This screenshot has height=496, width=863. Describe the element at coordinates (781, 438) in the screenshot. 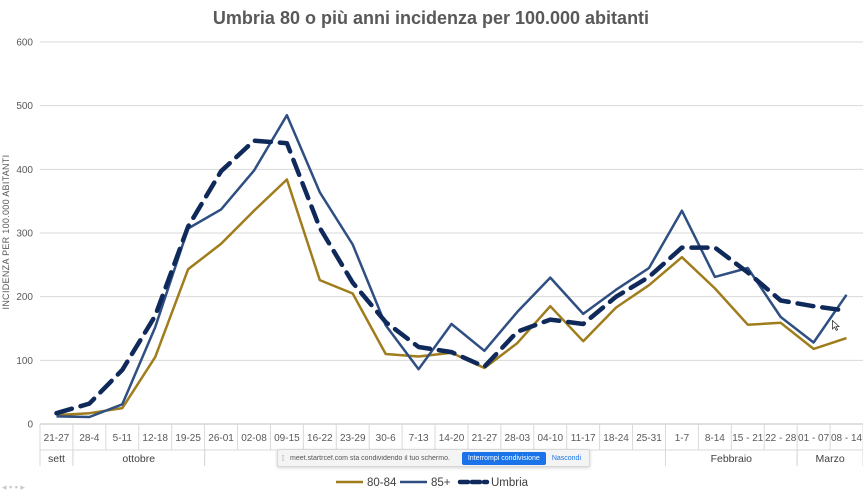

I see `x-tick-label: 22 - 28` at that location.